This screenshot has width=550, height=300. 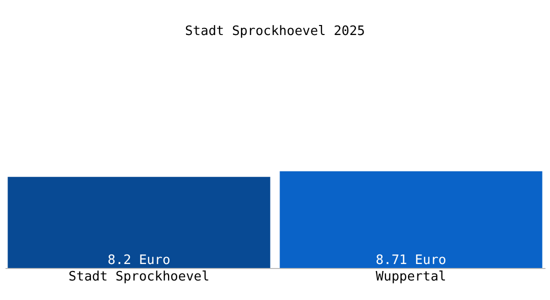 I want to click on chart-title: Stadt Sprockhoevel 2025, so click(x=275, y=31).